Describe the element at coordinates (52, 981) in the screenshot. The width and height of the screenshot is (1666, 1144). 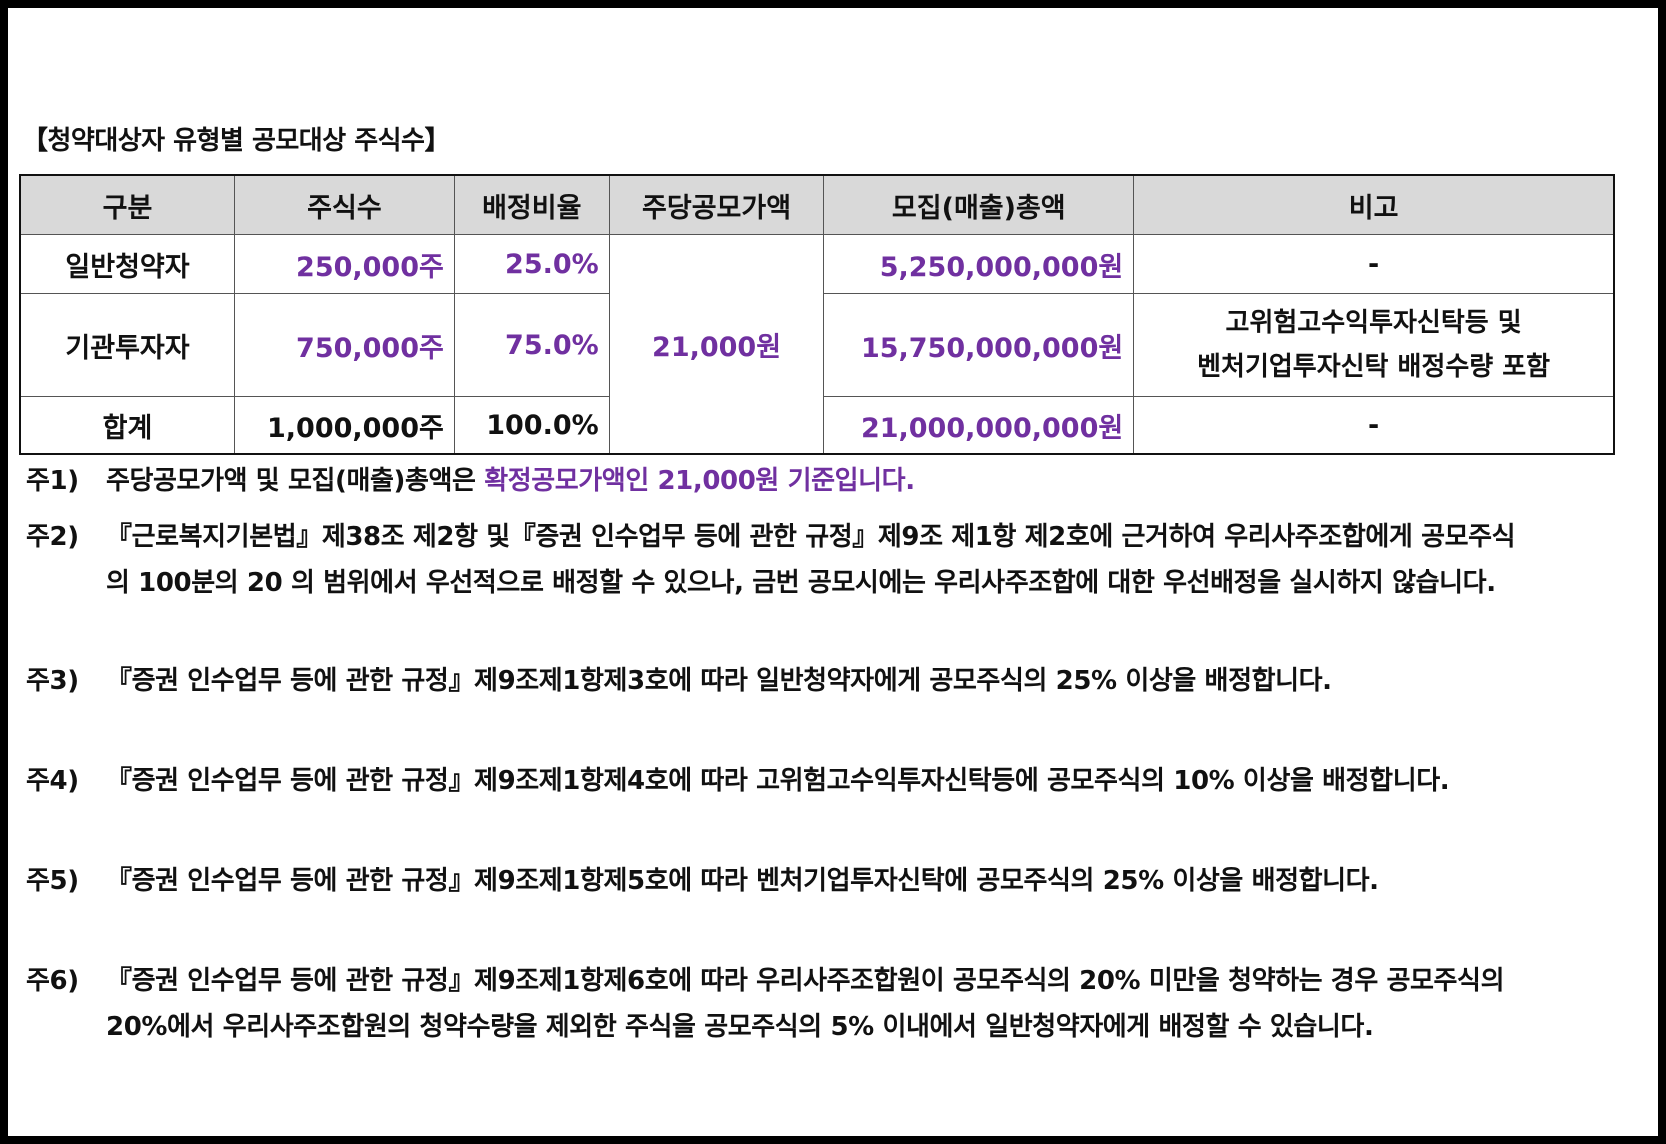
I see `footnote-label: 주6)` at that location.